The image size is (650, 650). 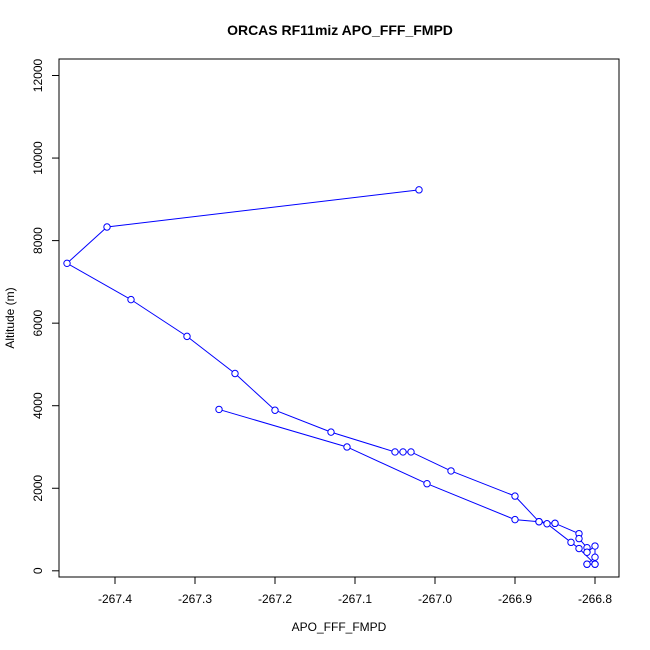 What do you see at coordinates (355, 599) in the screenshot?
I see `x-tick-label: -267.1` at bounding box center [355, 599].